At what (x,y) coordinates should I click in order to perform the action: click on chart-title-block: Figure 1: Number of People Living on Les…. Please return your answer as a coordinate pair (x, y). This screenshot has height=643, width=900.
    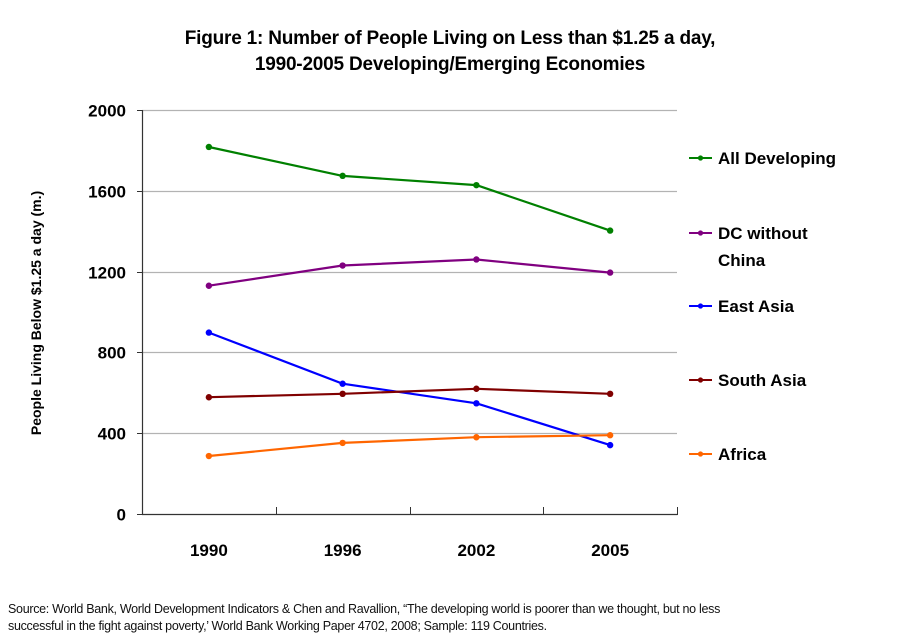
    Looking at the image, I should click on (450, 52).